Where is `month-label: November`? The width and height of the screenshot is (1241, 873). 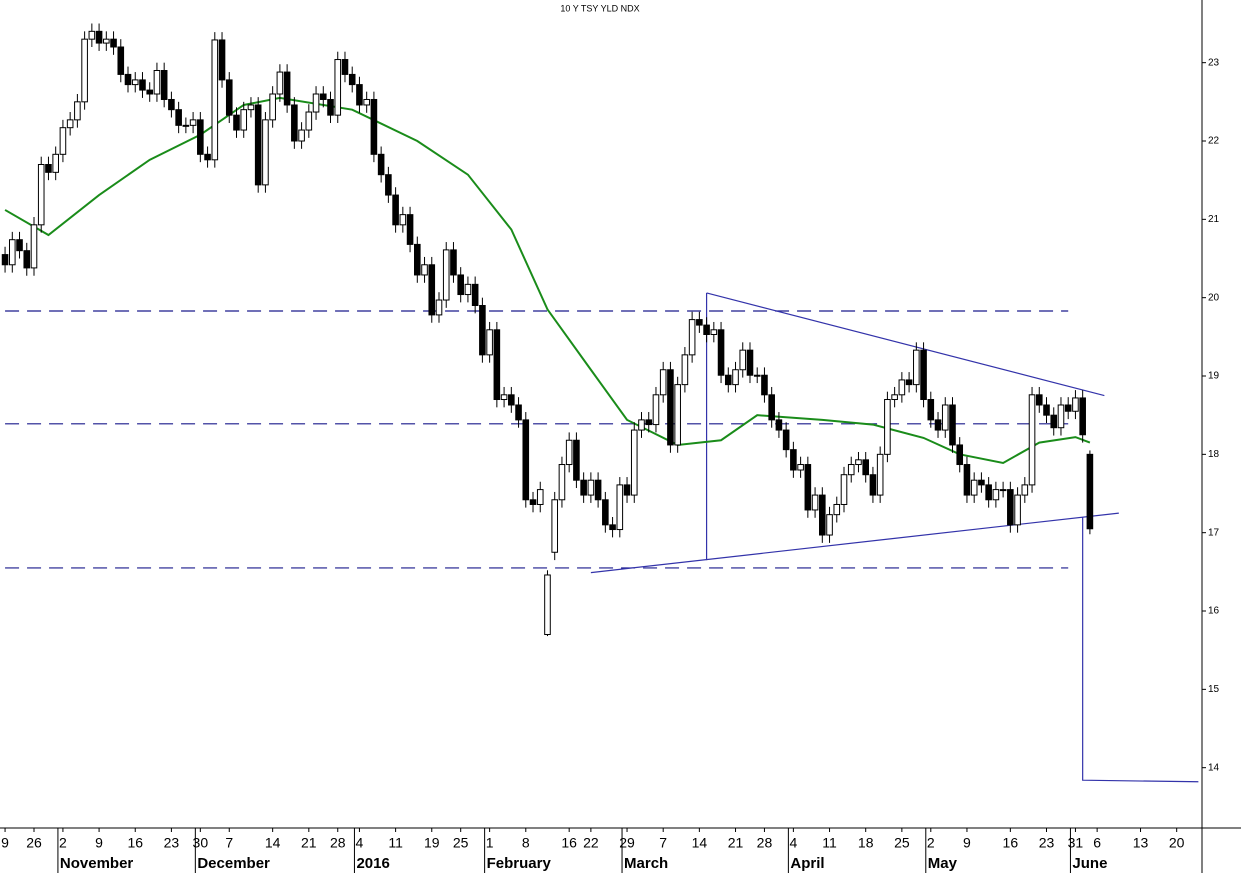
month-label: November is located at coordinates (97, 863).